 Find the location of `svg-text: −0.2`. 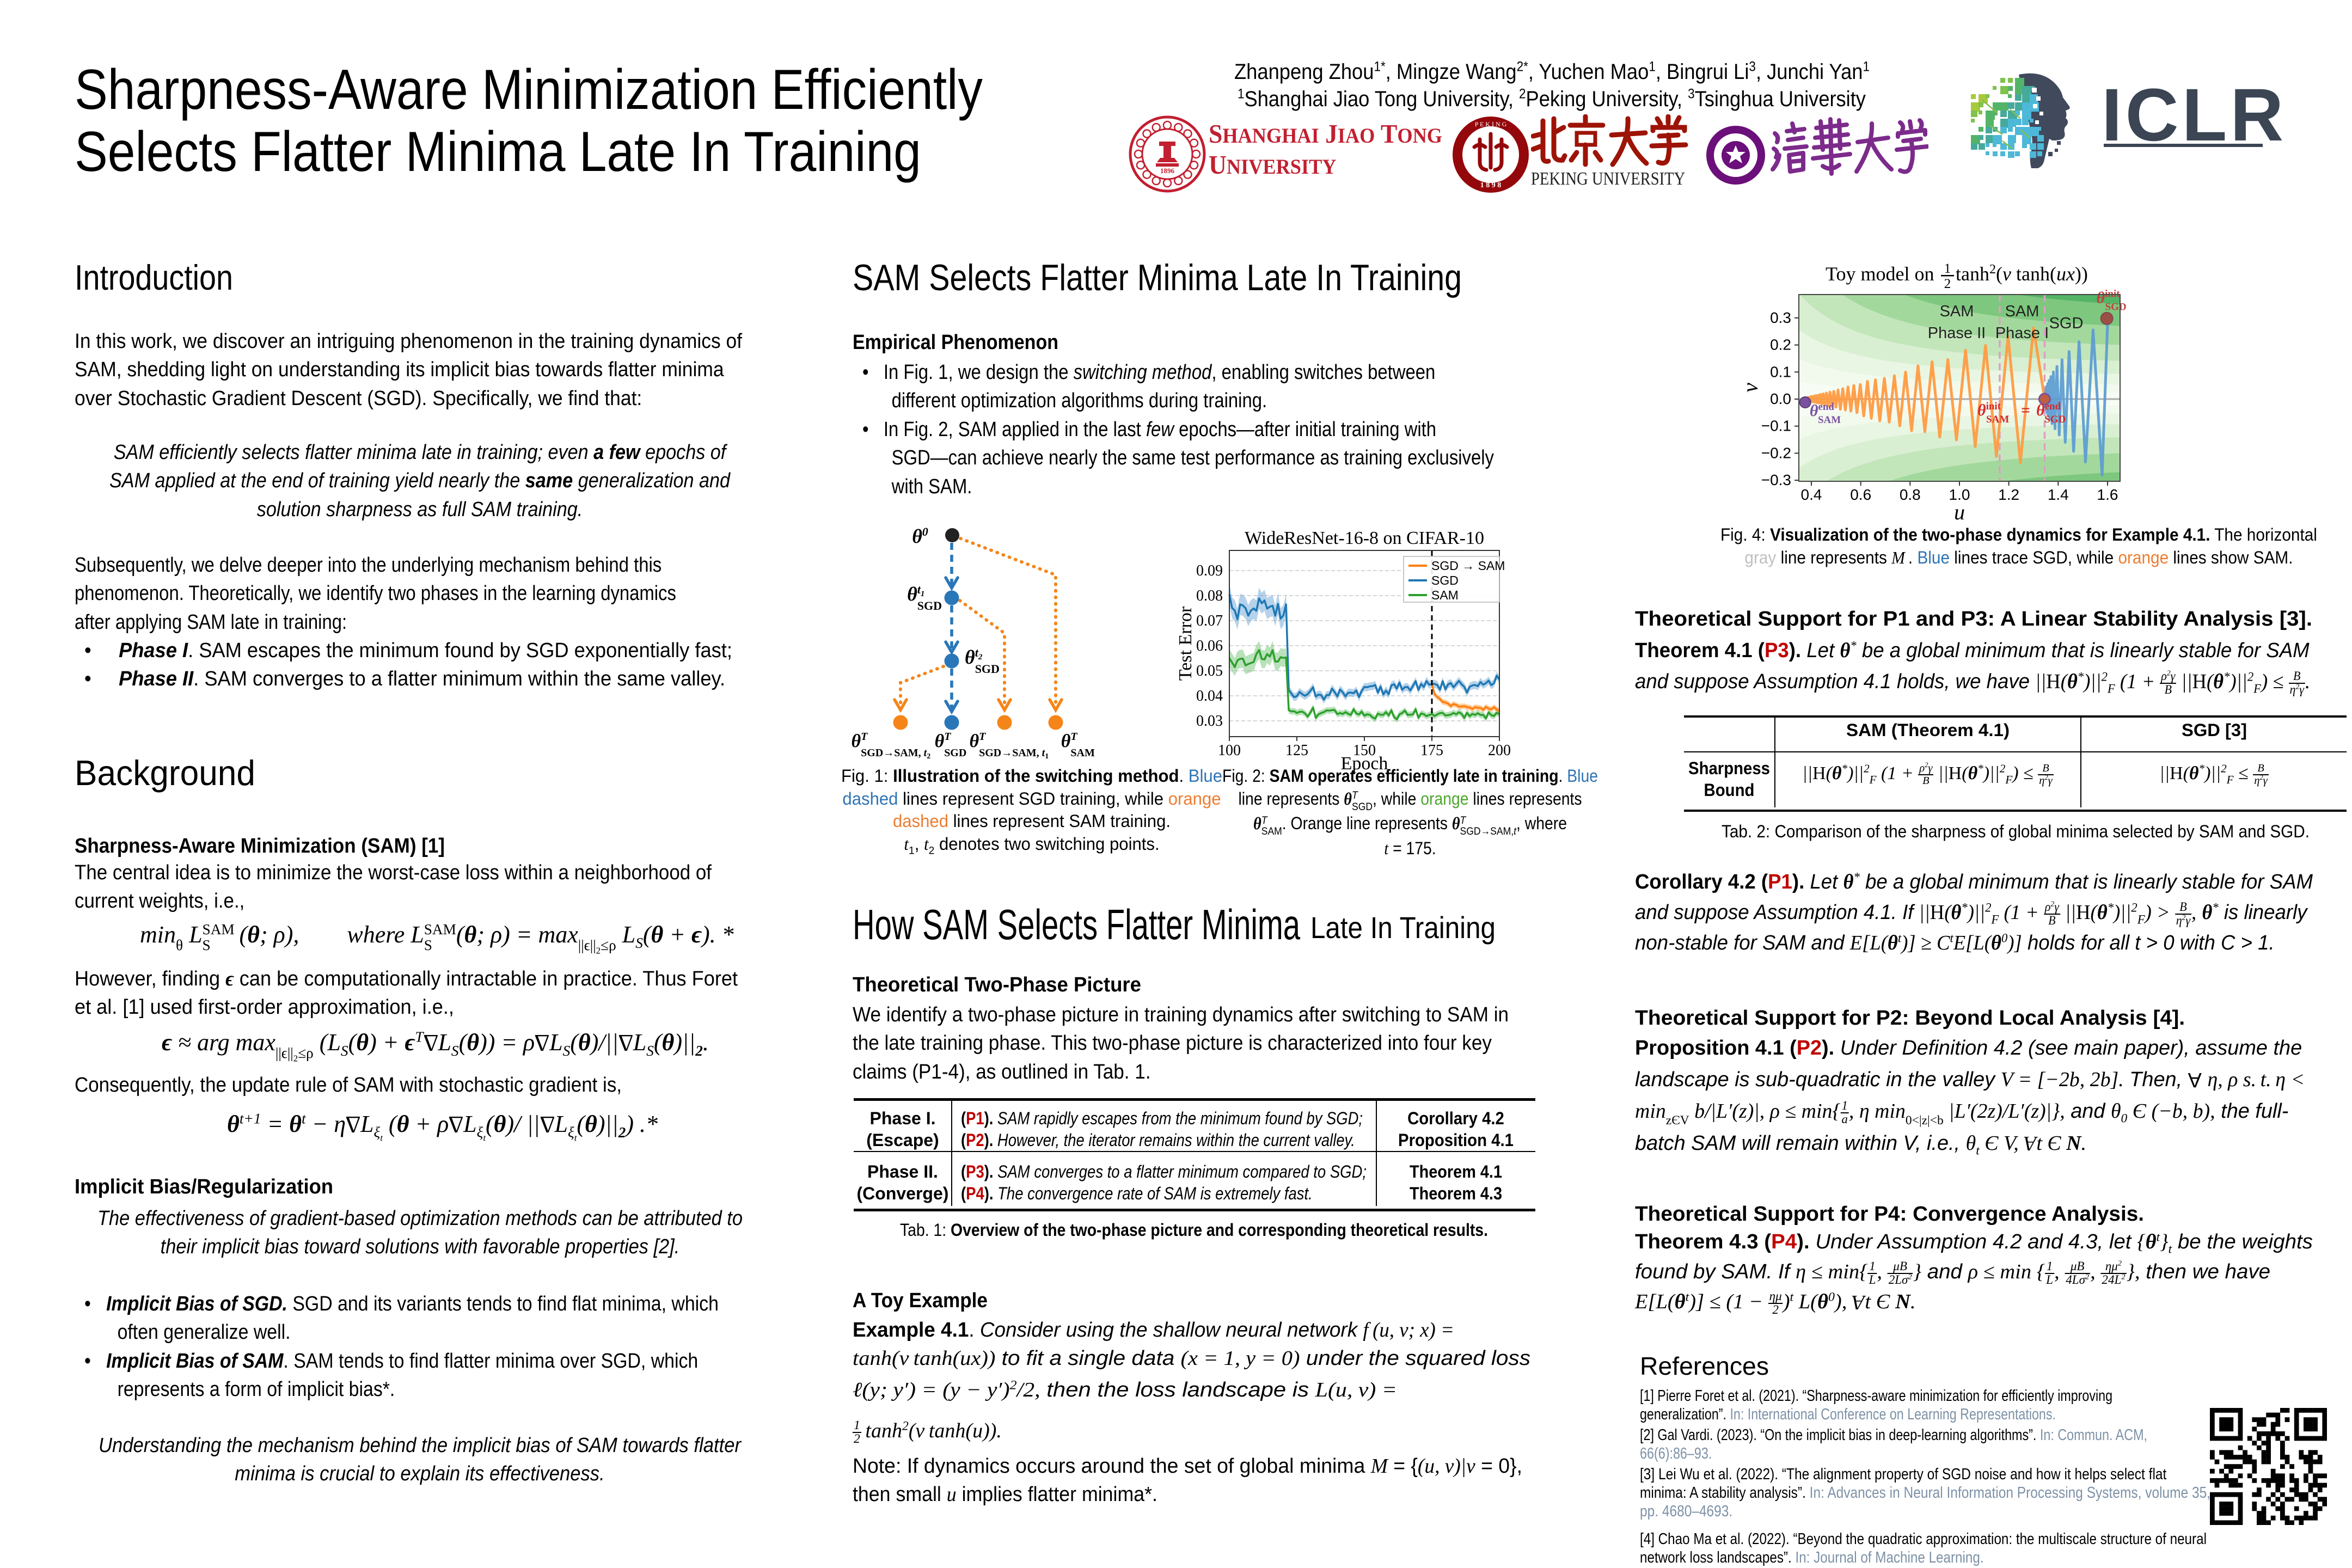

svg-text: −0.2 is located at coordinates (1776, 452).